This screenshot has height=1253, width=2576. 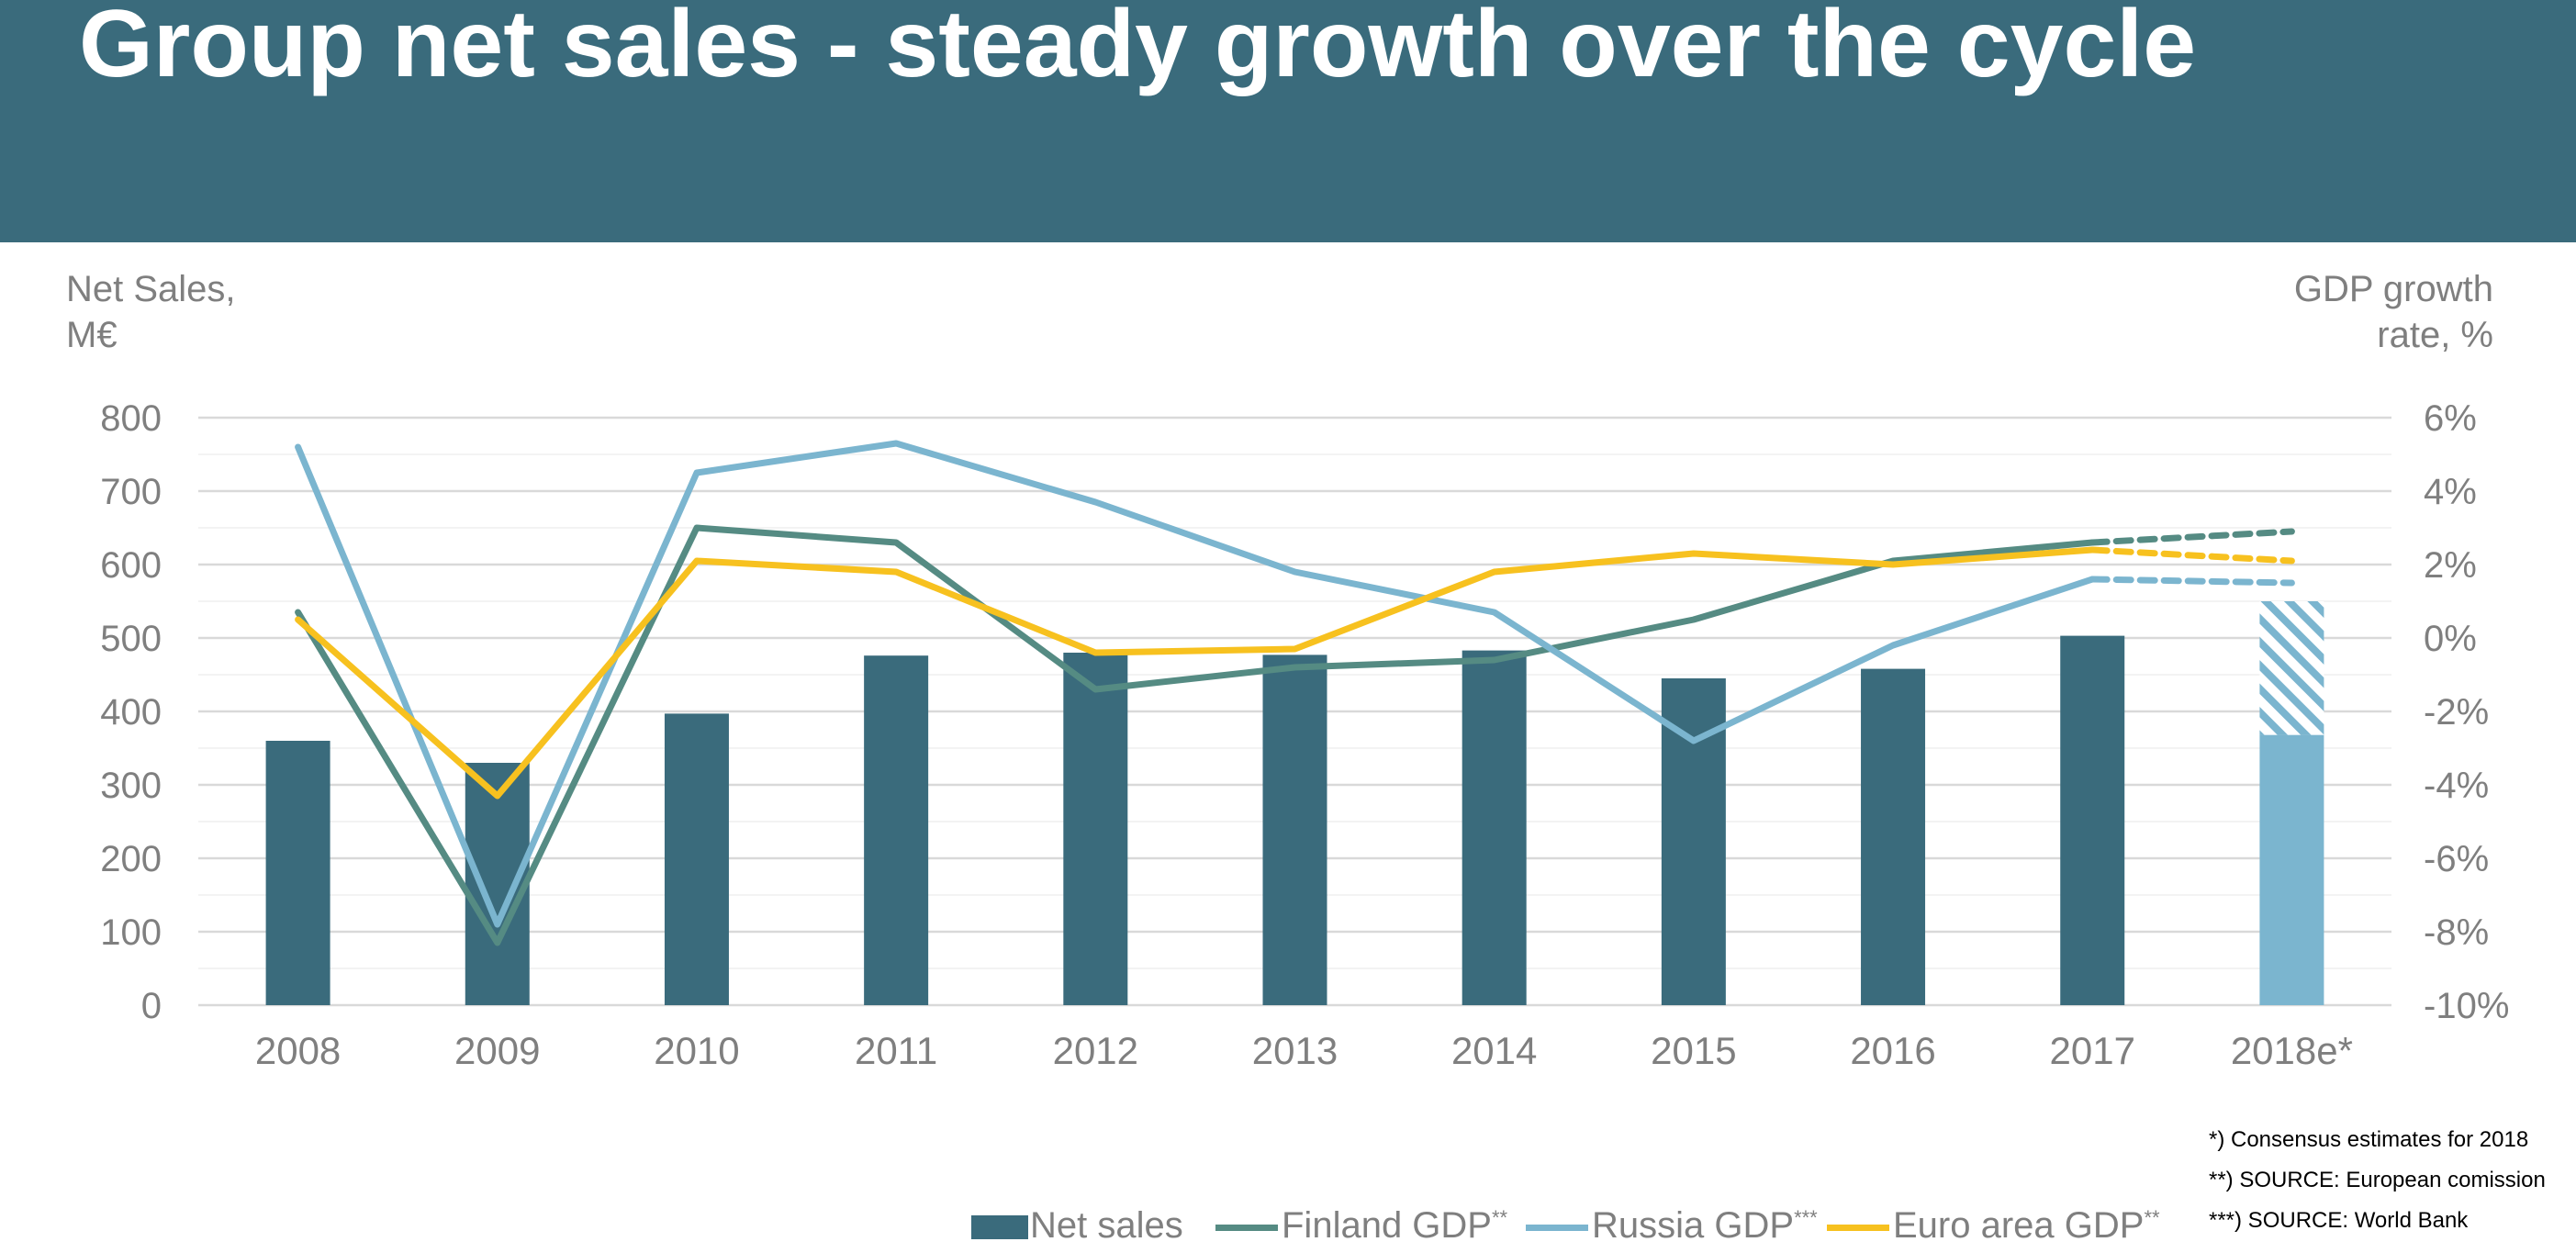 What do you see at coordinates (1395, 1225) in the screenshot?
I see `legend-label-finland-gdp: Finland GDP**` at bounding box center [1395, 1225].